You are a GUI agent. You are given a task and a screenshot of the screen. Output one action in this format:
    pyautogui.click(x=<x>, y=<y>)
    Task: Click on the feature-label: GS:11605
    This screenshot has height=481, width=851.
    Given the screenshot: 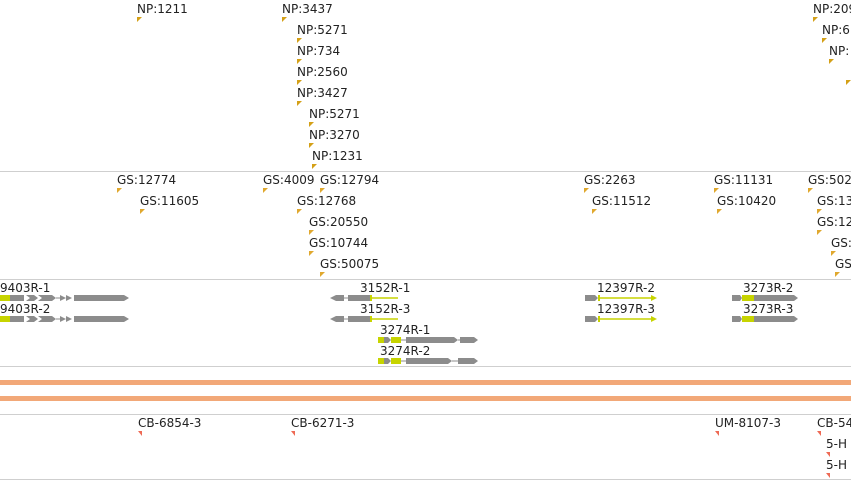 What is the action you would take?
    pyautogui.click(x=170, y=201)
    